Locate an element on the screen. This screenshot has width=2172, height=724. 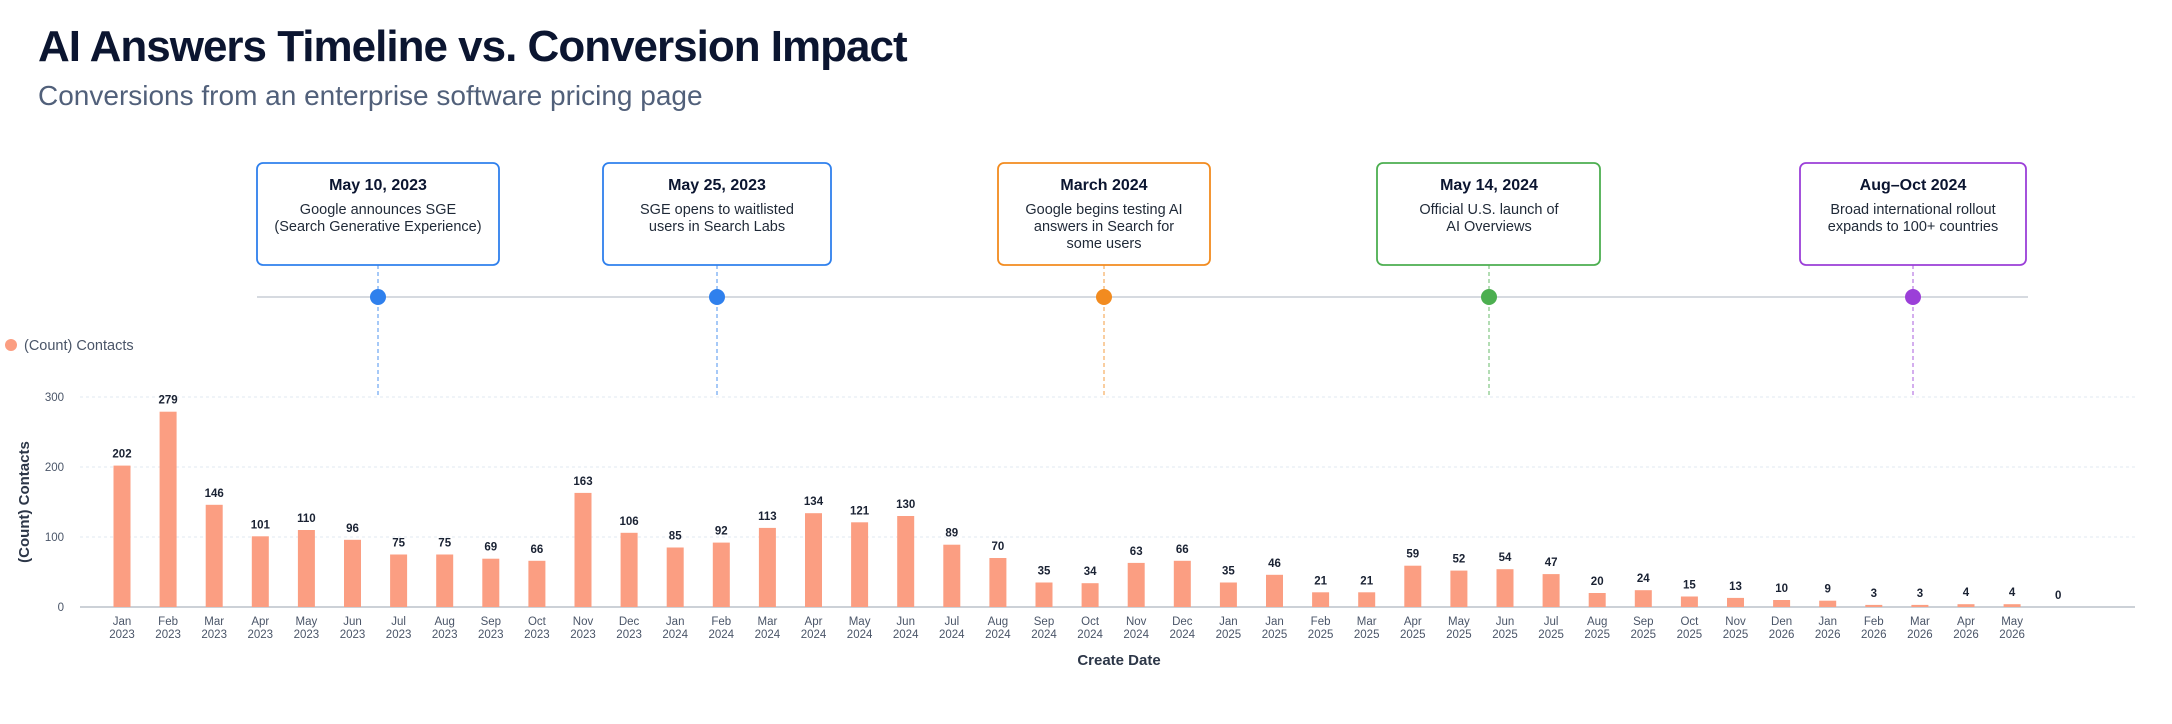
event-date: Aug–Oct 2024 is located at coordinates (1913, 185).